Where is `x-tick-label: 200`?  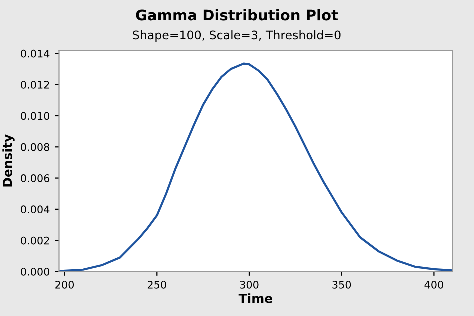 x-tick-label: 200 is located at coordinates (65, 284).